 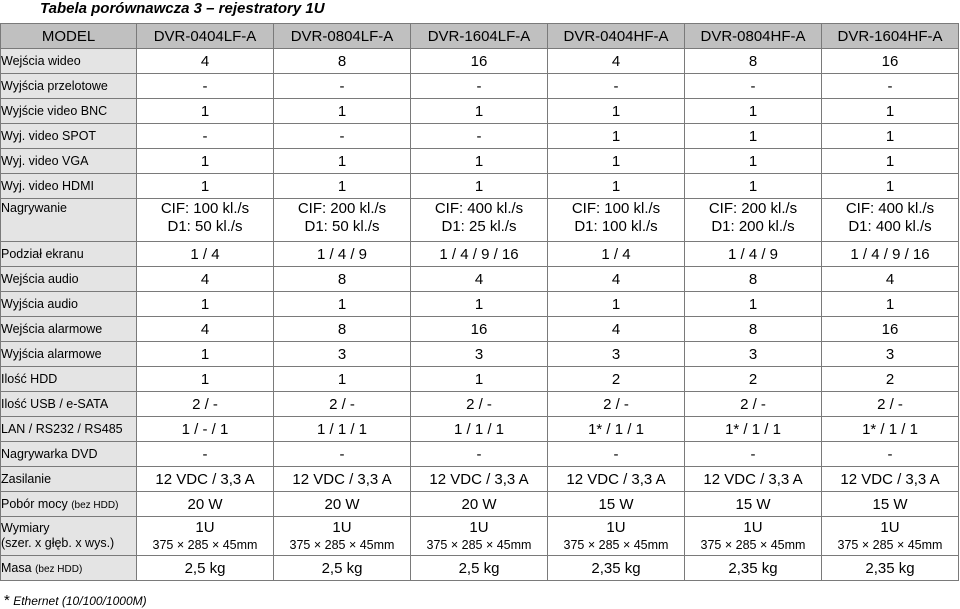 What do you see at coordinates (68, 504) in the screenshot?
I see `row-label: Pobór mocy (bez HDD)` at bounding box center [68, 504].